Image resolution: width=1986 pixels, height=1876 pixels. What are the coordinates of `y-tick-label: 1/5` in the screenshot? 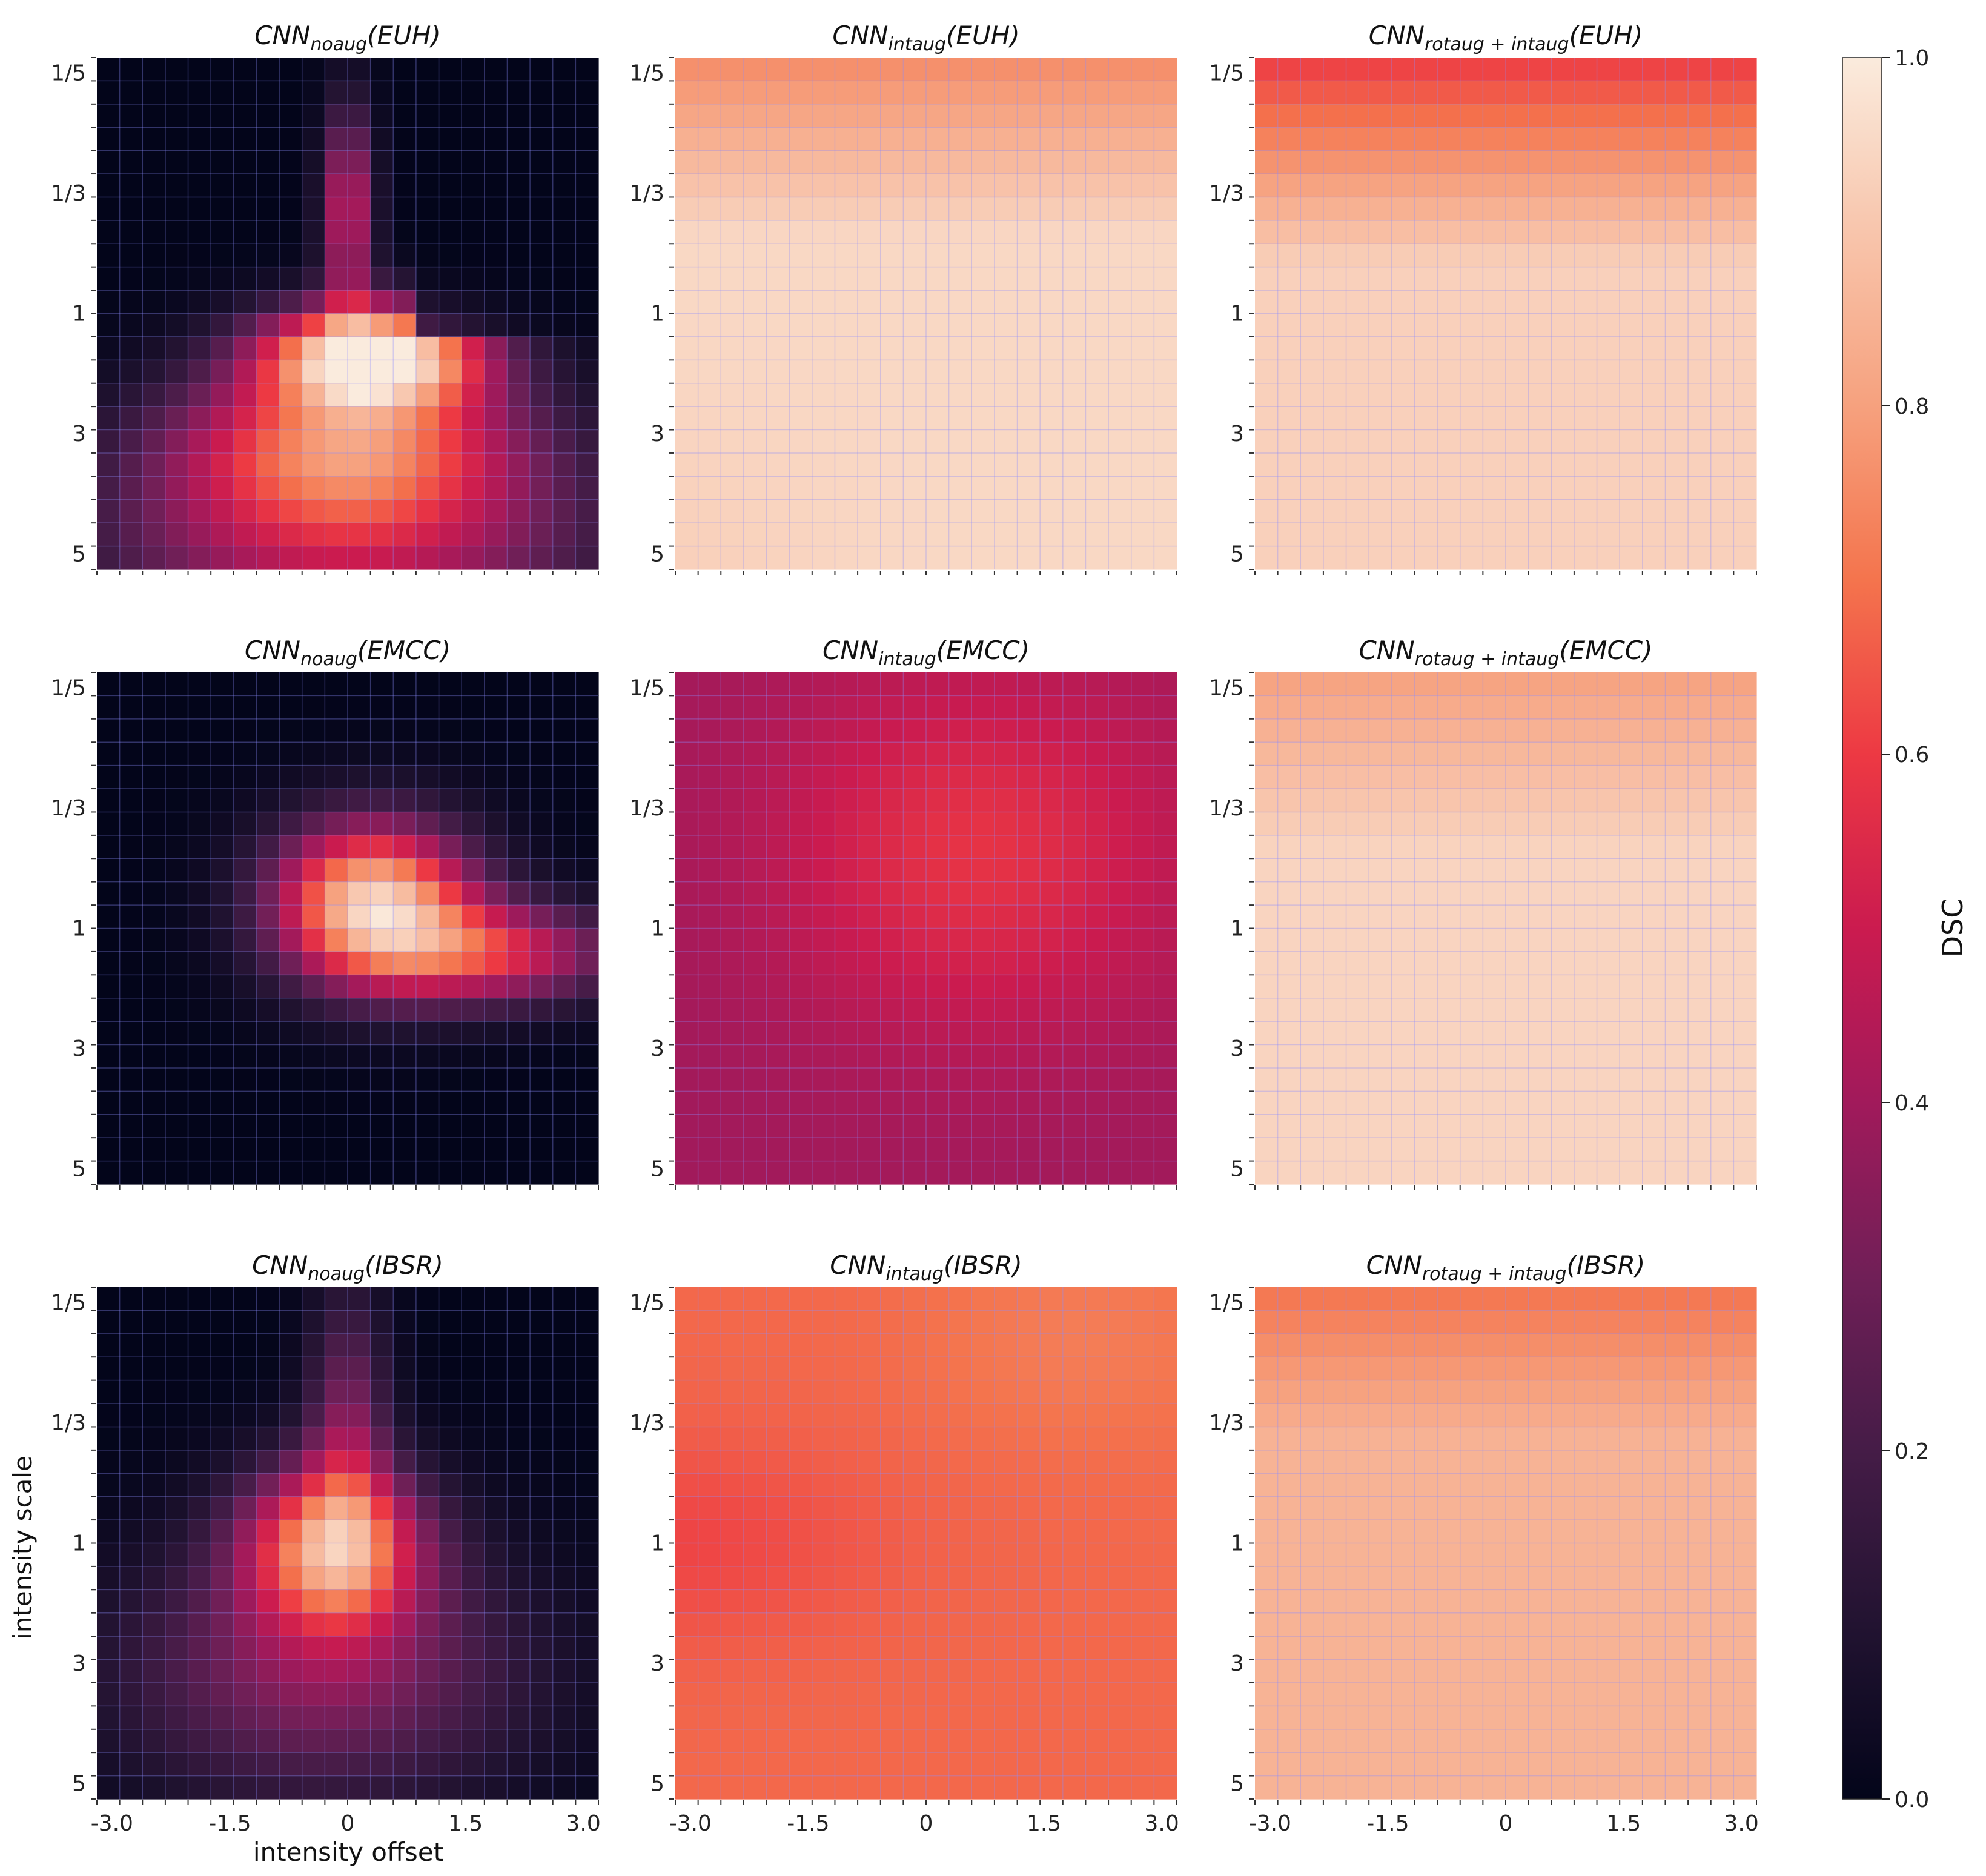 It's located at (647, 1303).